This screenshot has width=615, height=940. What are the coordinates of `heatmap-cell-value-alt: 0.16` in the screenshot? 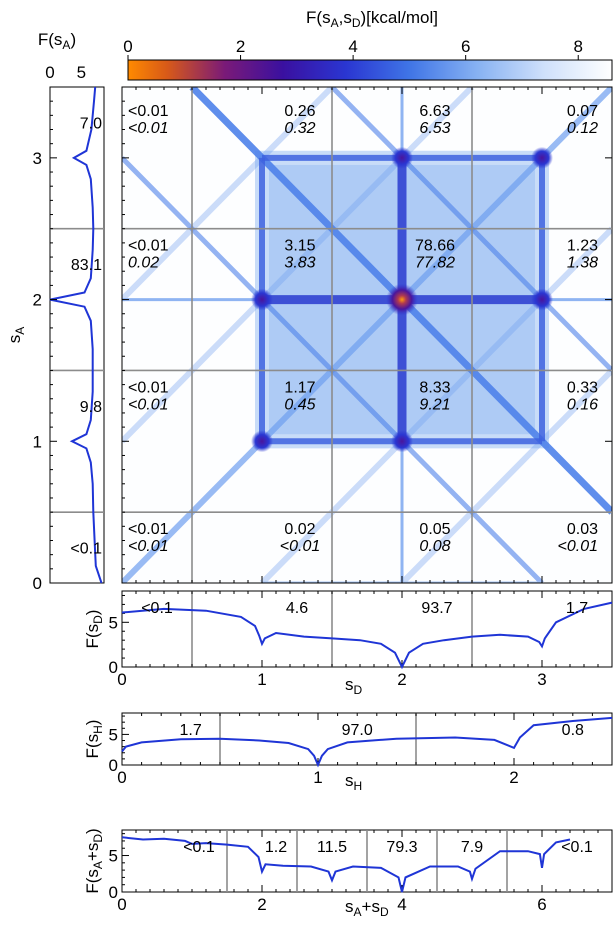 It's located at (582, 404).